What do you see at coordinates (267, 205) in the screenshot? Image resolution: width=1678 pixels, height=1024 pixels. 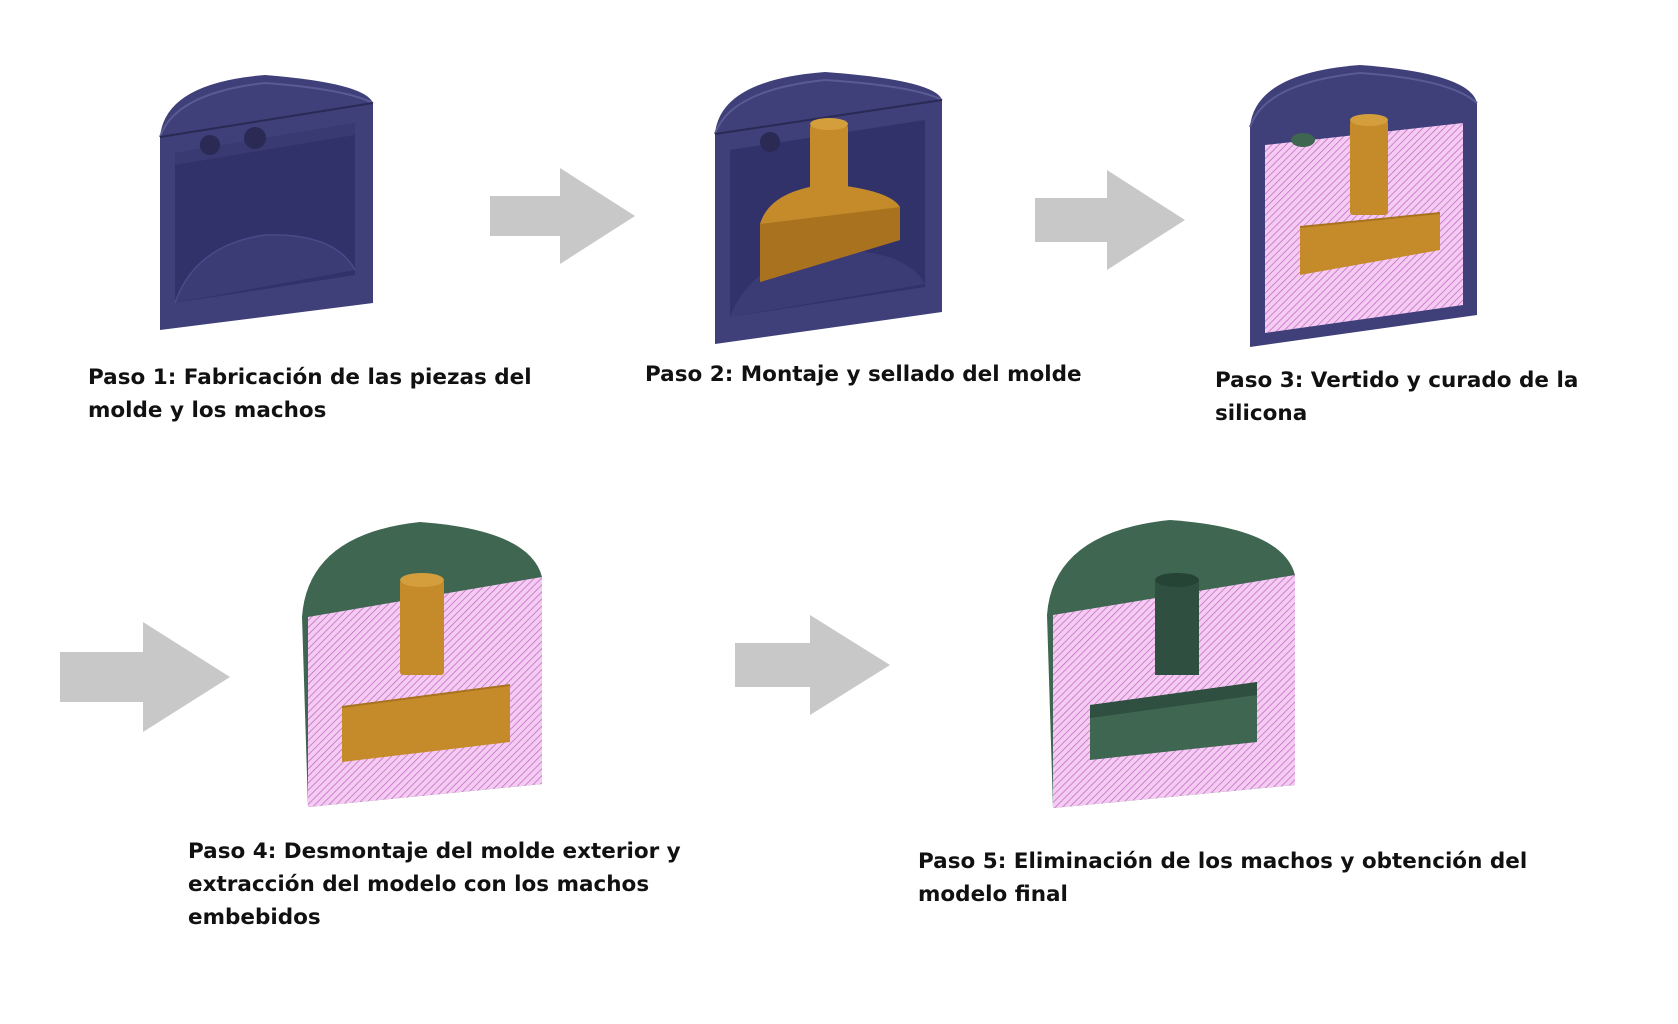 I see `mold-parts-figure` at bounding box center [267, 205].